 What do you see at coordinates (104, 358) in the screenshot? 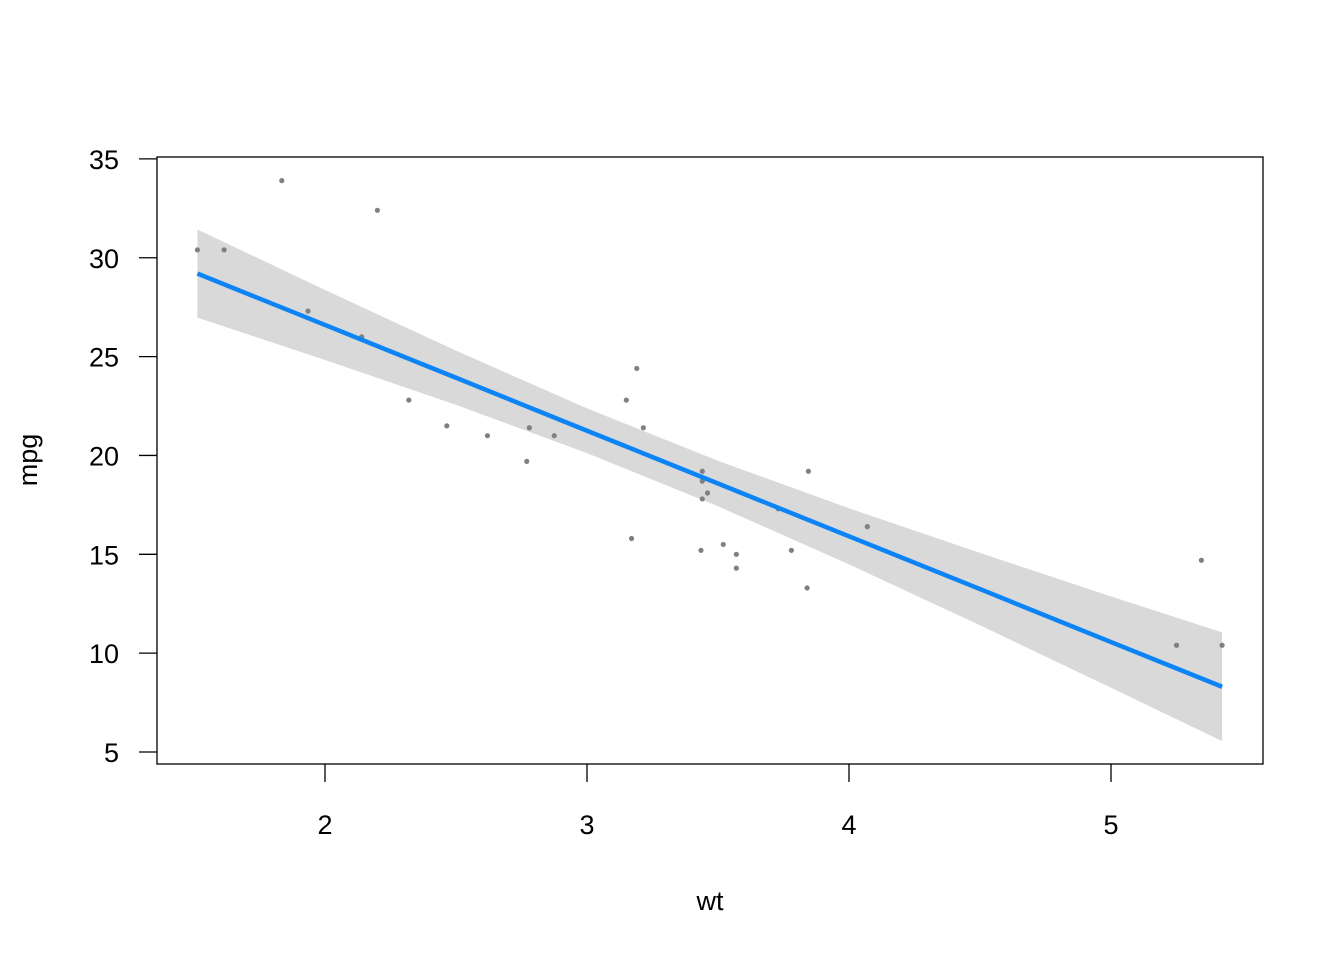
I see `y-tick-label: 25` at bounding box center [104, 358].